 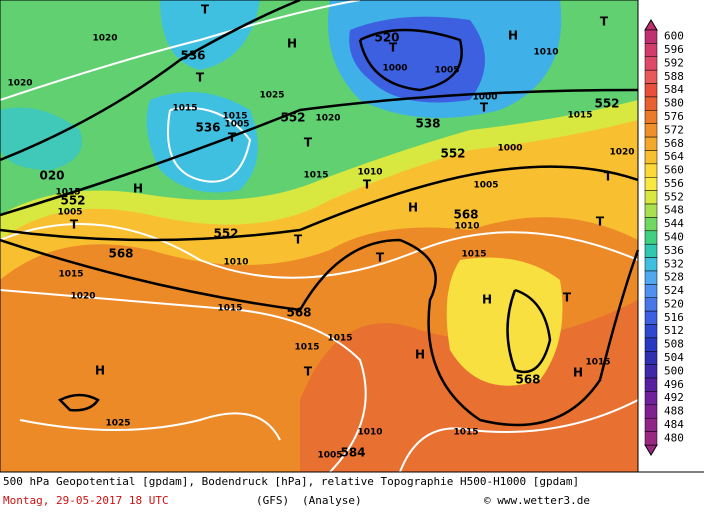 What do you see at coordinates (674, 411) in the screenshot?
I see `colorbar-label: 488` at bounding box center [674, 411].